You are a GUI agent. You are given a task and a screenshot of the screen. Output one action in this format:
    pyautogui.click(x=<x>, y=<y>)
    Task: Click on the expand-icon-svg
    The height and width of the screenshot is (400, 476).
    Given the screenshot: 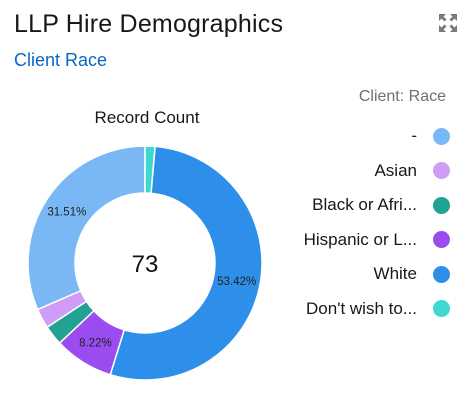 What is the action you would take?
    pyautogui.click(x=448, y=23)
    